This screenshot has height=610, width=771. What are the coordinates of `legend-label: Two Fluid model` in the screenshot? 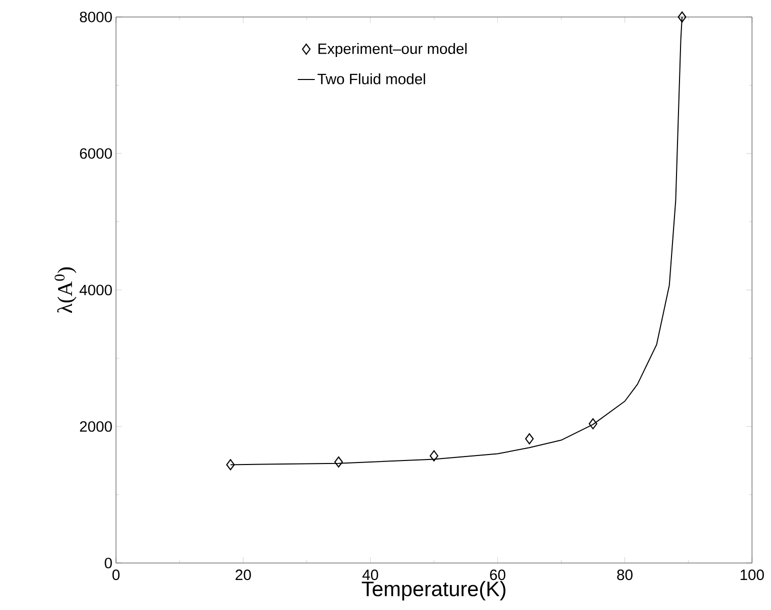 It's located at (372, 78).